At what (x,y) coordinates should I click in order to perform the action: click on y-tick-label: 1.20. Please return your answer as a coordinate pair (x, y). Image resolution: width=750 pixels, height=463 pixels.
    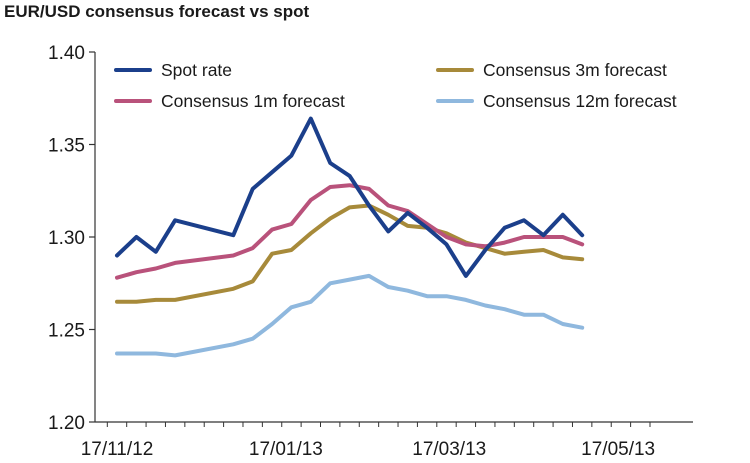
    Looking at the image, I should click on (66, 423).